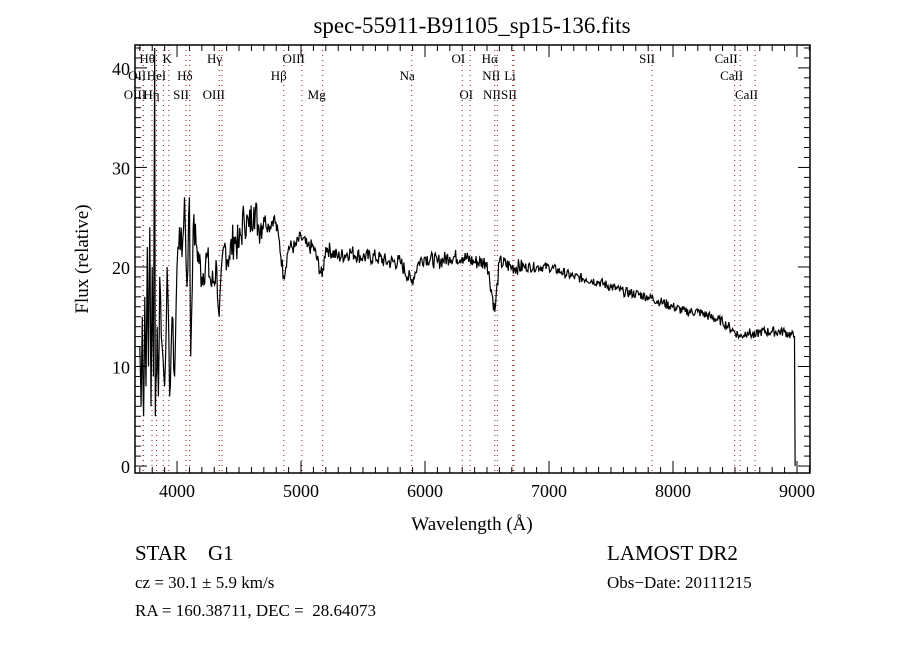  I want to click on line-marker-label: Hδ, so click(185, 75).